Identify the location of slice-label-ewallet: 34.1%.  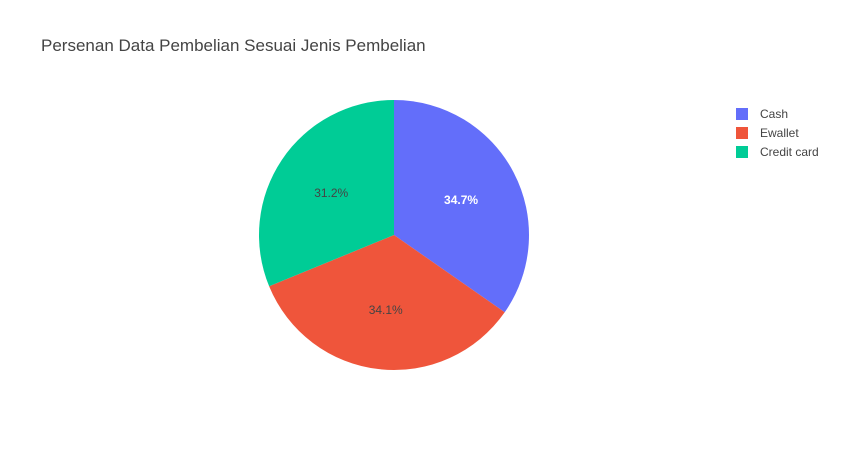
(386, 310).